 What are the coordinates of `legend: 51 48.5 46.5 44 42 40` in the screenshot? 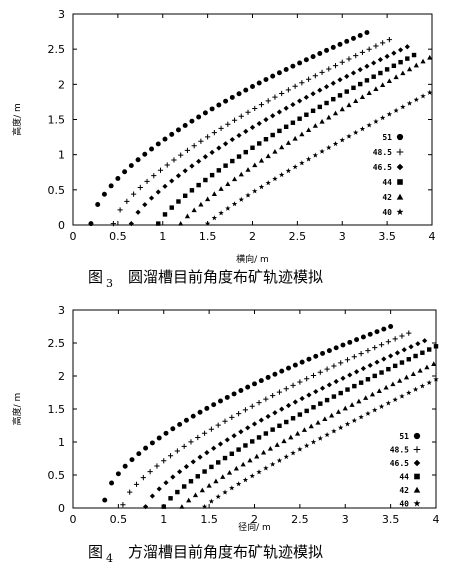 It's located at (388, 175).